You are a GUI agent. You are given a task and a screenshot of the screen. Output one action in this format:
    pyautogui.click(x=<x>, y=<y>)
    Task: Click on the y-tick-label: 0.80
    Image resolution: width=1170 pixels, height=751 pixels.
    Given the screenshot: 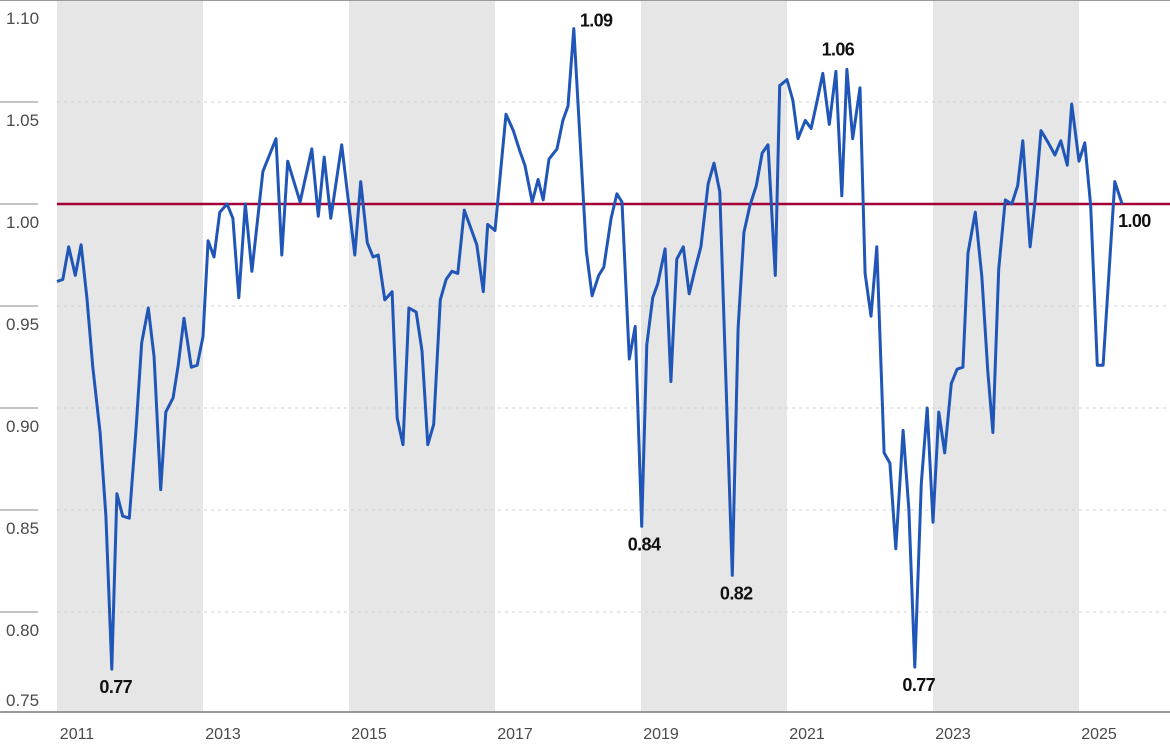 What is the action you would take?
    pyautogui.click(x=22, y=630)
    